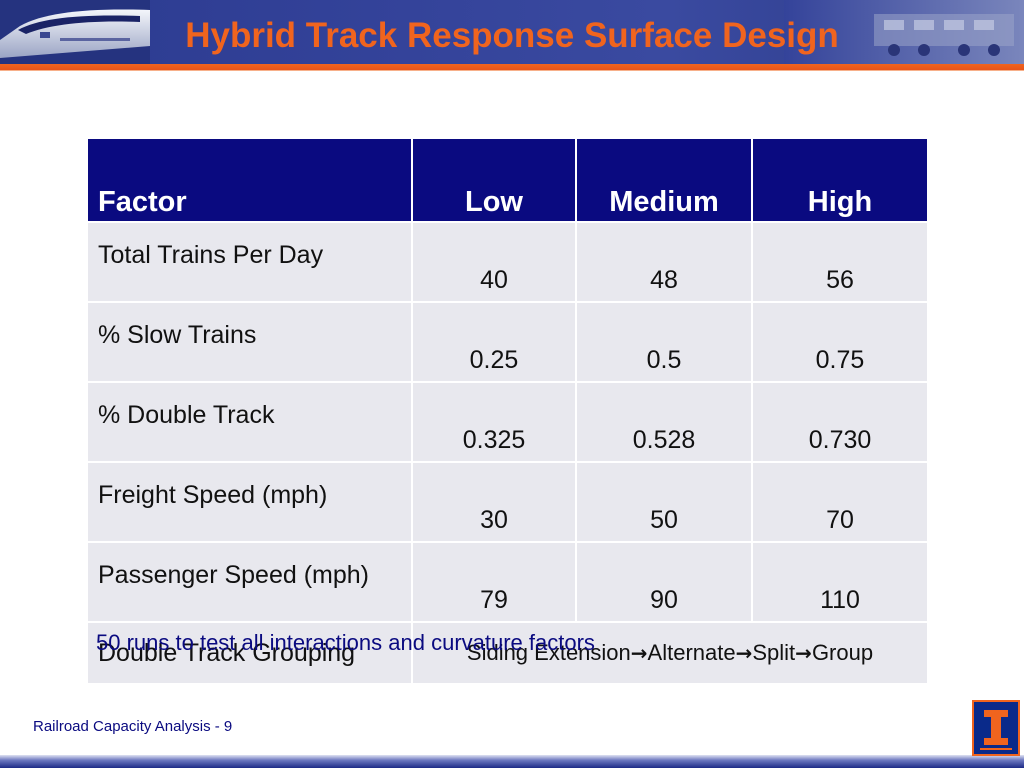  Describe the element at coordinates (249, 582) in the screenshot. I see `factor-label: Passenger Speed (mph)` at that location.